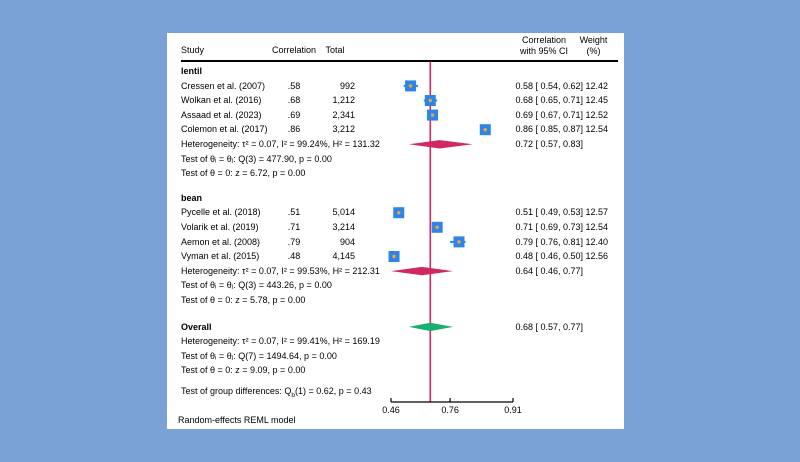 Image resolution: width=800 pixels, height=462 pixels. I want to click on ci-value: 0.68 [ 0.65, 0.71], so click(549, 100).